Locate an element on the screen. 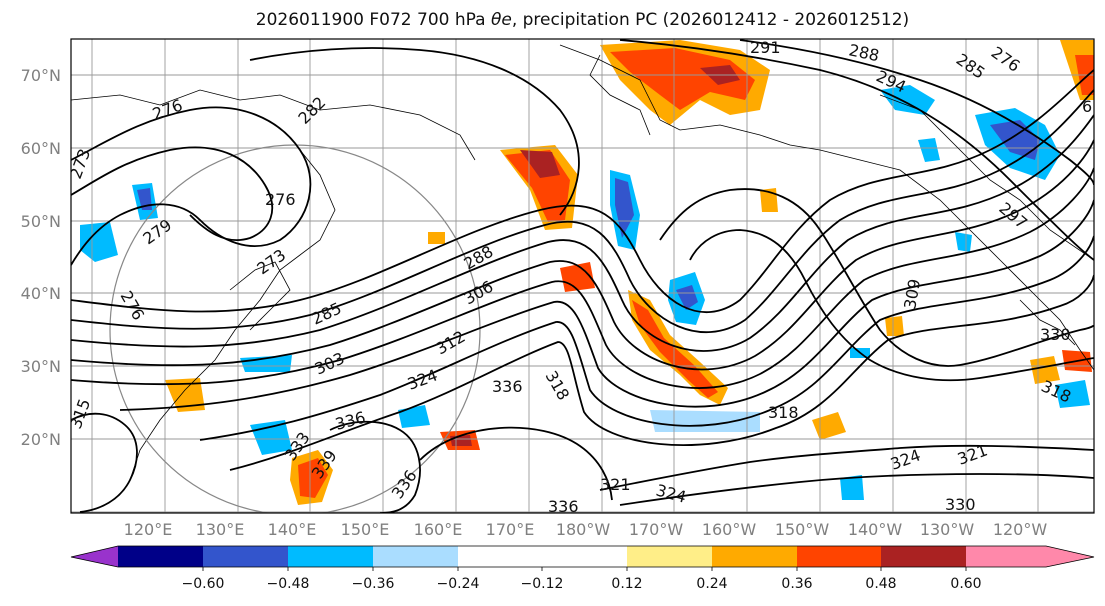 The width and height of the screenshot is (1105, 606). svg-text: 130°W is located at coordinates (947, 529).